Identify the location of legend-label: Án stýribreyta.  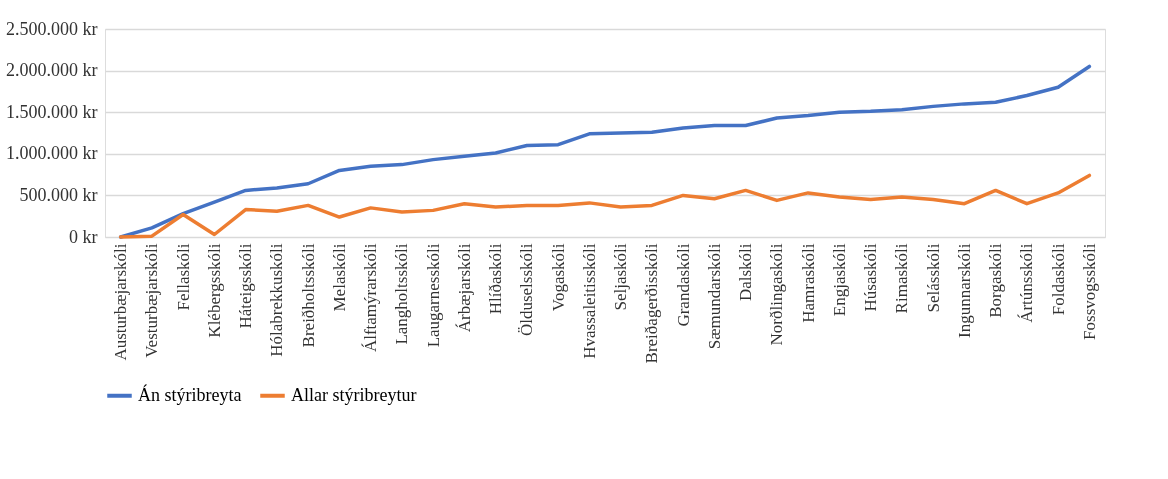
(190, 394).